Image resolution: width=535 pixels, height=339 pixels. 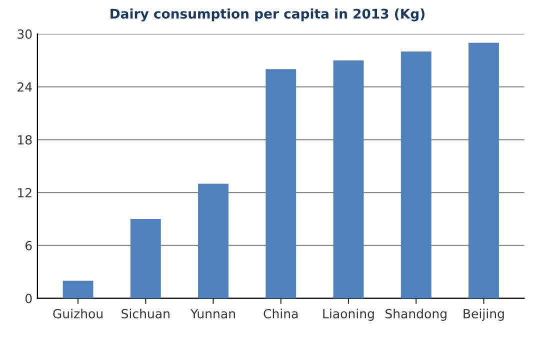 What do you see at coordinates (415, 314) in the screenshot?
I see `x-tick-label: Shandong` at bounding box center [415, 314].